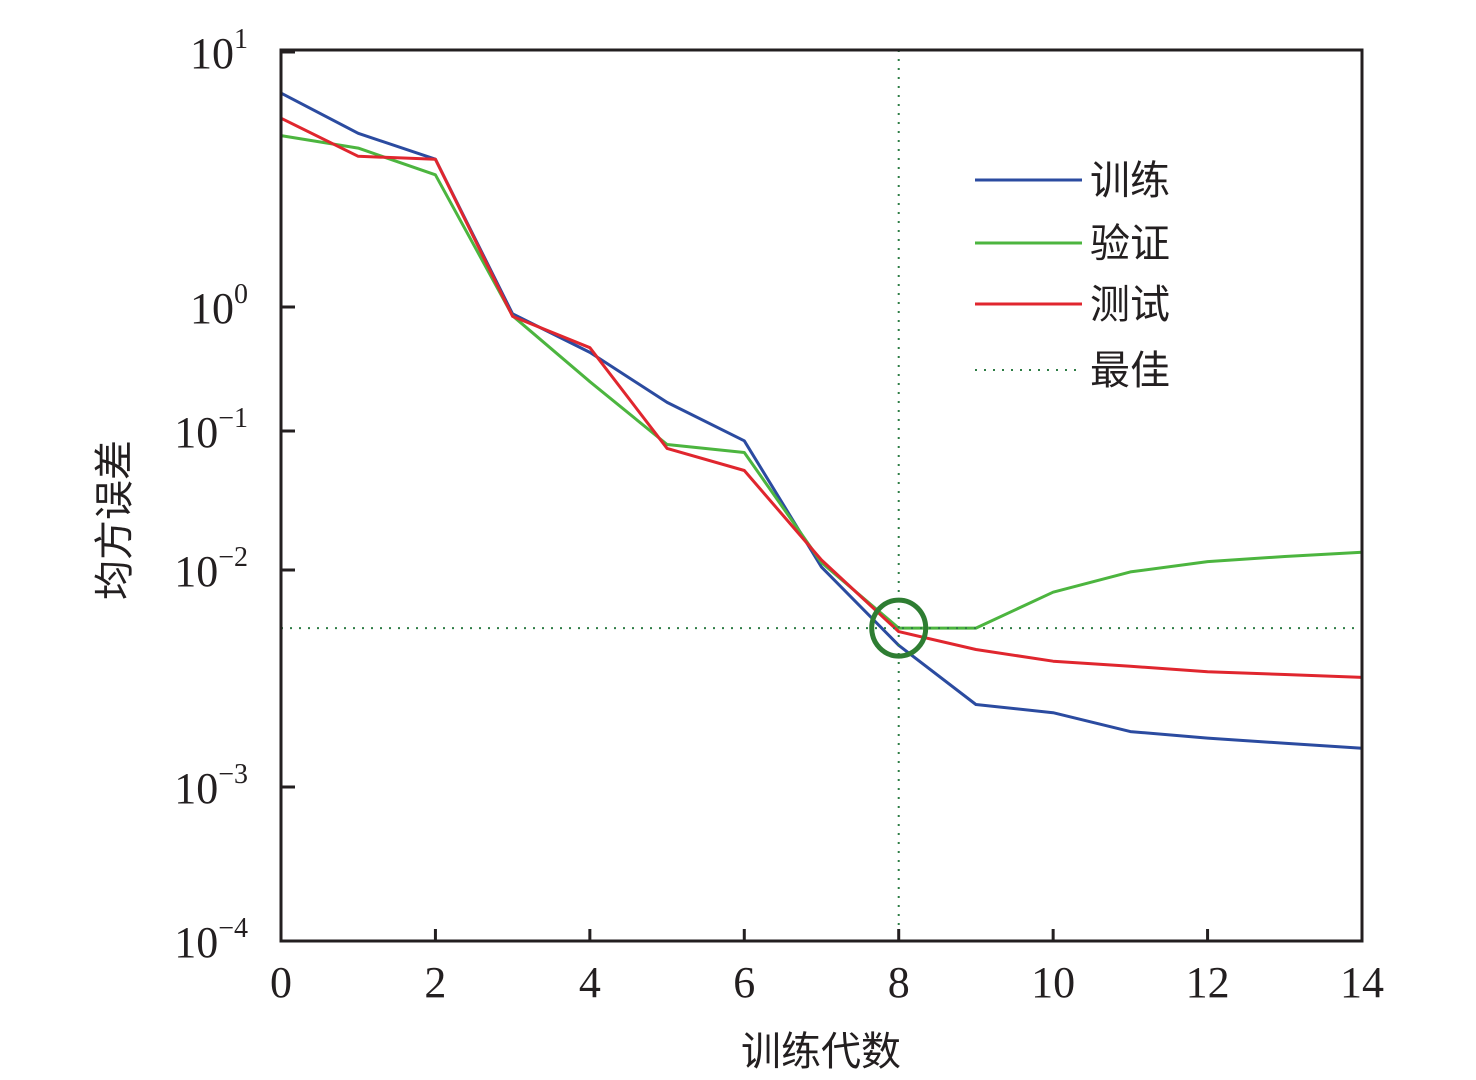  I want to click on x-axis-title: 训练代数, so click(821, 1052).